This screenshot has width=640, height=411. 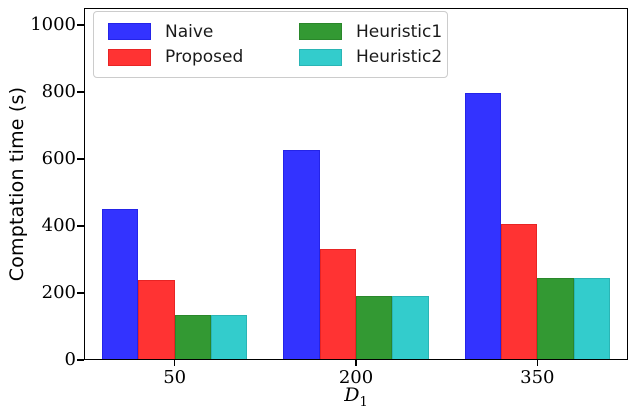 What do you see at coordinates (58, 158) in the screenshot?
I see `y-tick-label: 600` at bounding box center [58, 158].